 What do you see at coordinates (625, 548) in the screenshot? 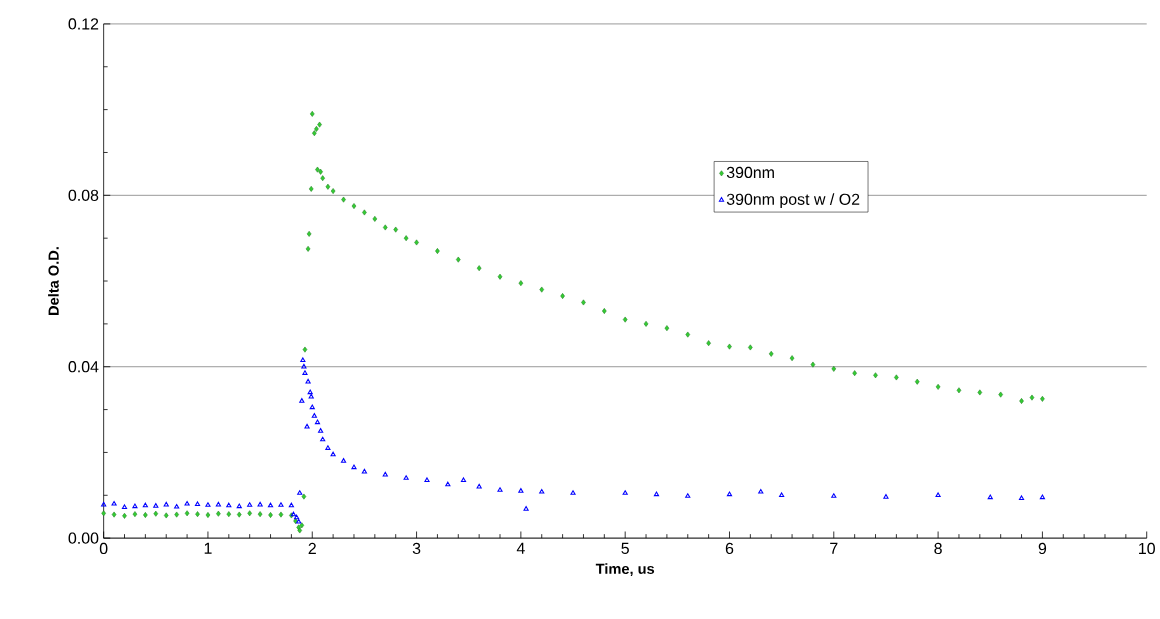
I see `x-tick-label: 5` at bounding box center [625, 548].